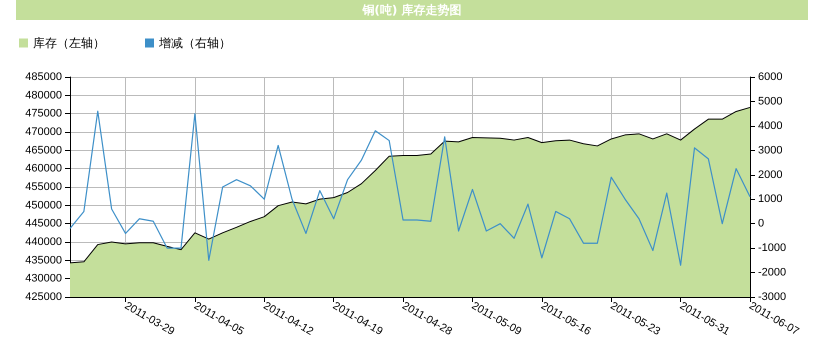 The width and height of the screenshot is (824, 341). What do you see at coordinates (770, 101) in the screenshot?
I see `y2-tick-label: 5000` at bounding box center [770, 101].